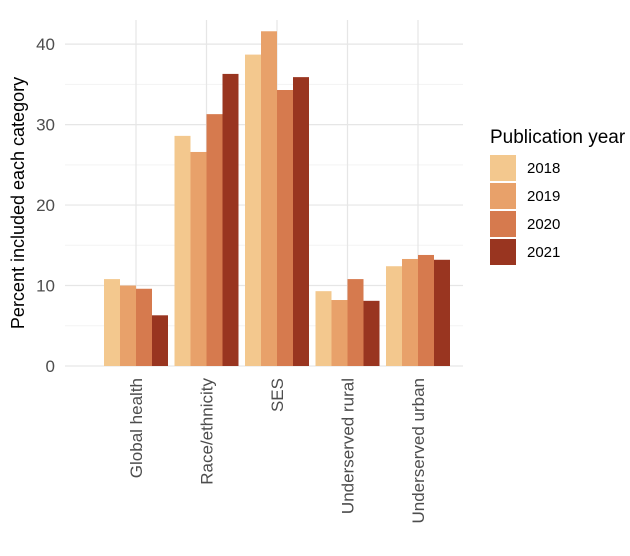  What do you see at coordinates (214, 240) in the screenshot?
I see `bar-race-ethnicity-2020` at bounding box center [214, 240].